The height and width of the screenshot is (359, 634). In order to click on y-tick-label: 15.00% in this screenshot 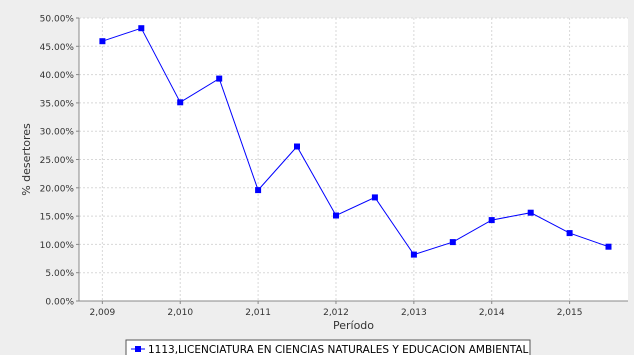, I will do `click(57, 218)`.